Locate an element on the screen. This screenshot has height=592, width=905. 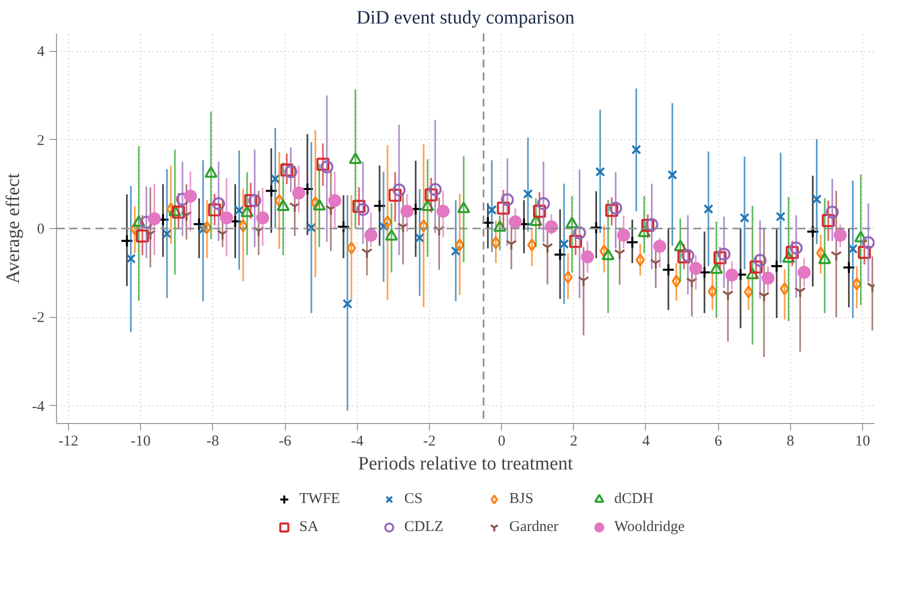
x-tick-label: -10 is located at coordinates (140, 442).